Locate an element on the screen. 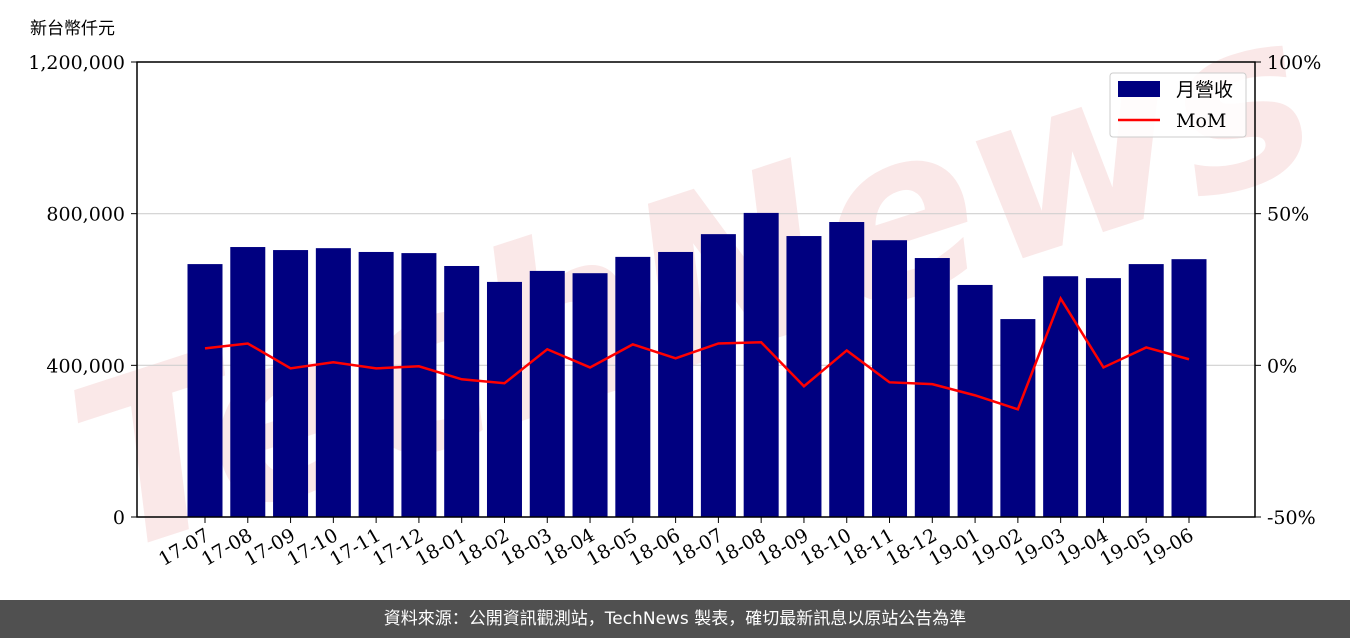 The image size is (1350, 638). y2-tick-label: -50% is located at coordinates (1291, 518).